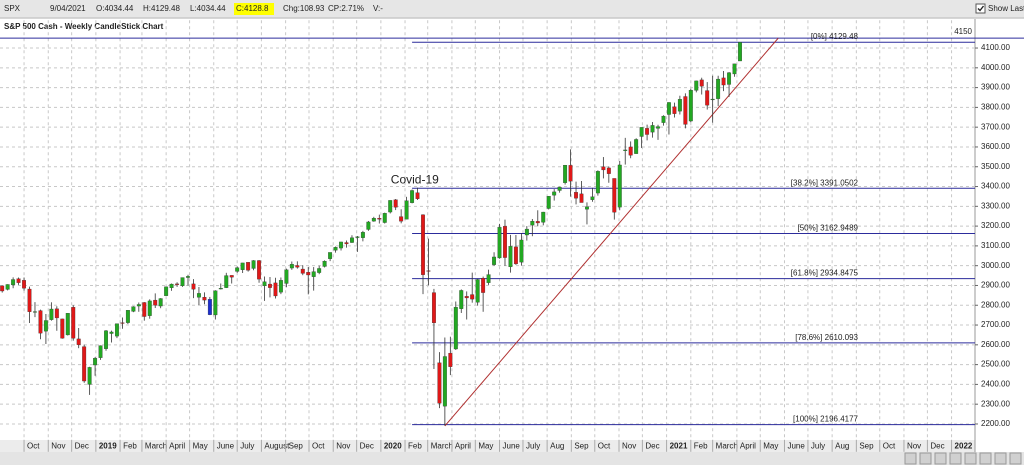 The height and width of the screenshot is (465, 1024). I want to click on y-tick-label: 2600.00, so click(995, 344).